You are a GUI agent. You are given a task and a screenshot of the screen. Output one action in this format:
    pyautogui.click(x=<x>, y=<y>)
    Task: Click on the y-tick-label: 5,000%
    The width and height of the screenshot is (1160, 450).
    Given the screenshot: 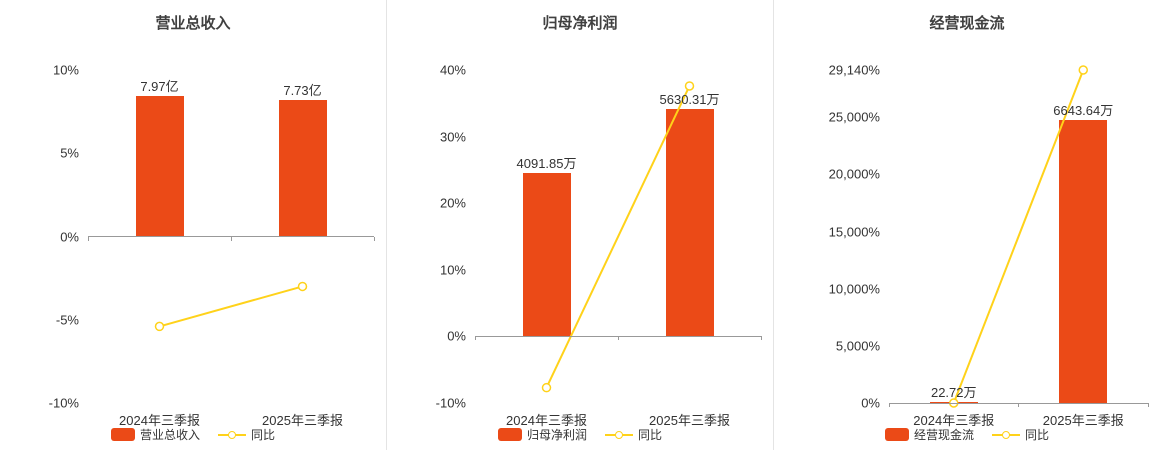 What is the action you would take?
    pyautogui.click(x=857, y=346)
    